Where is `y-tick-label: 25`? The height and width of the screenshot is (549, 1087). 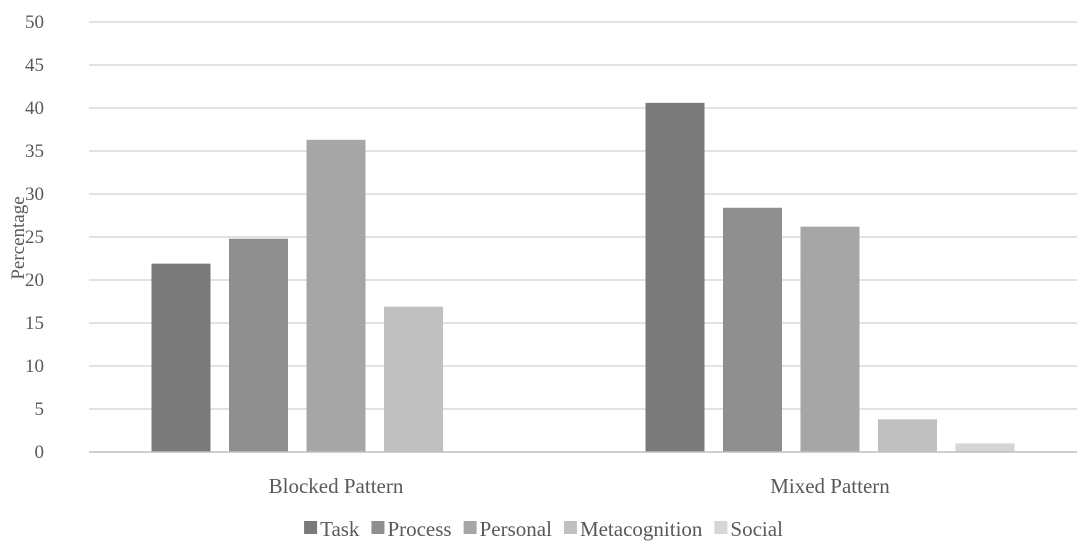 y-tick-label: 25 is located at coordinates (34, 237).